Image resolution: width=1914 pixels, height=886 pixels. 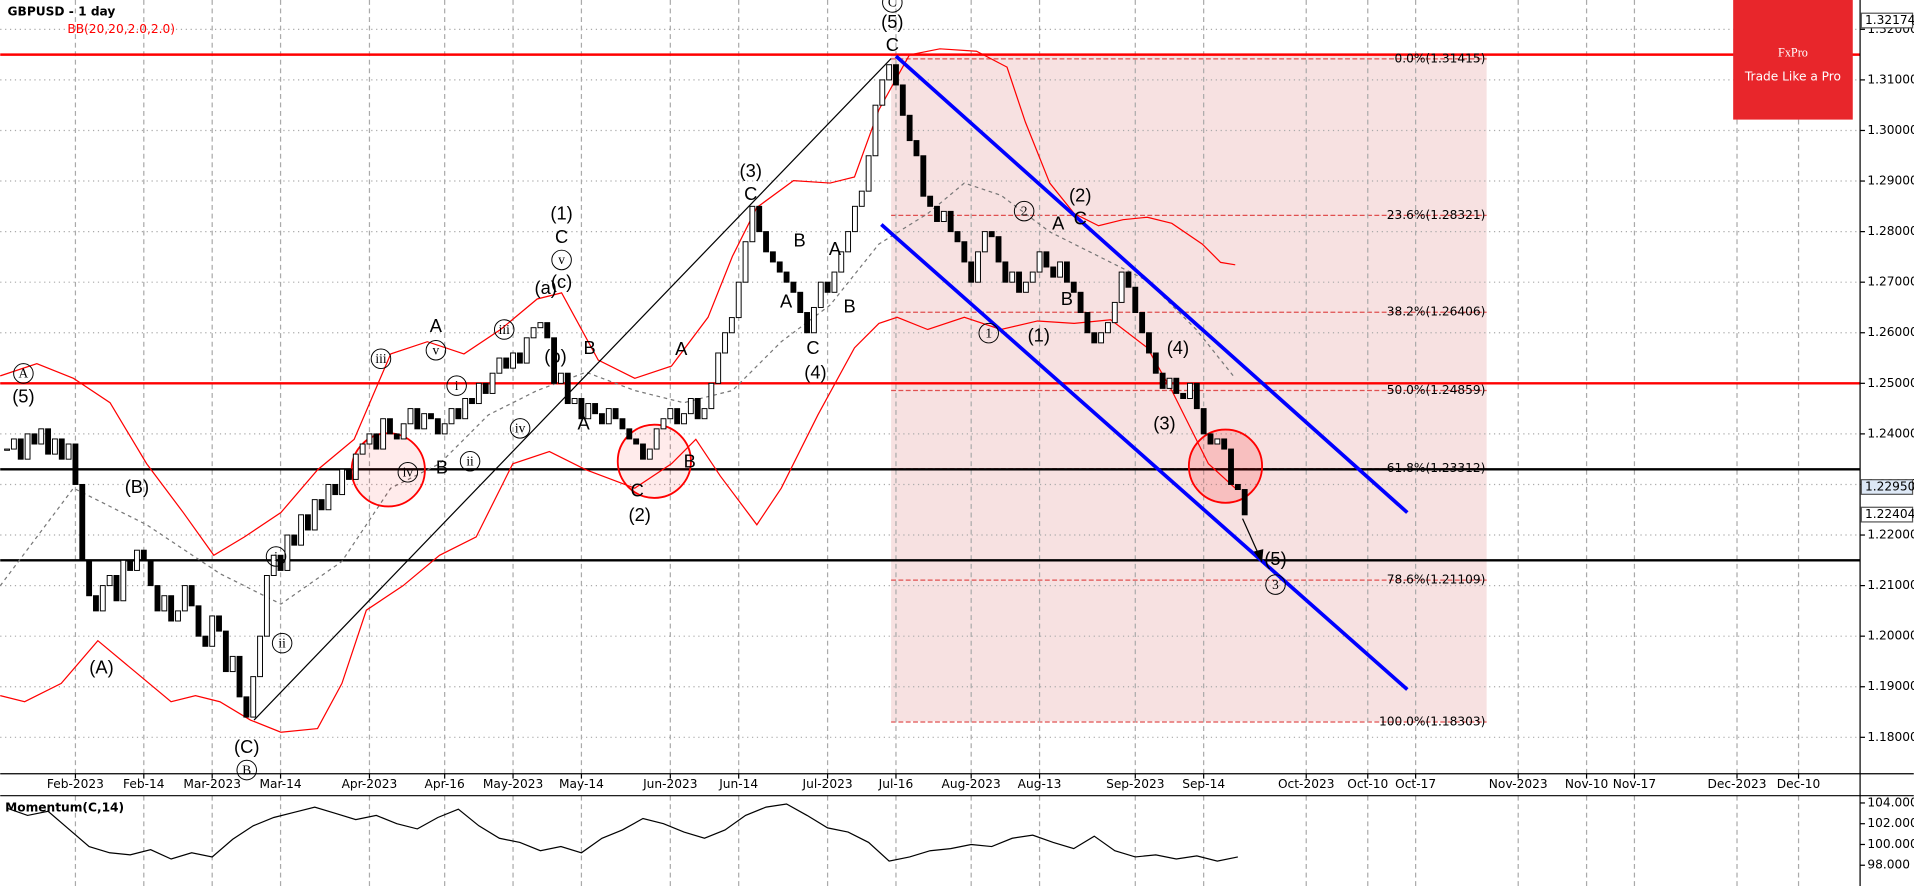 I want to click on highlight-circle, so click(x=1225, y=466).